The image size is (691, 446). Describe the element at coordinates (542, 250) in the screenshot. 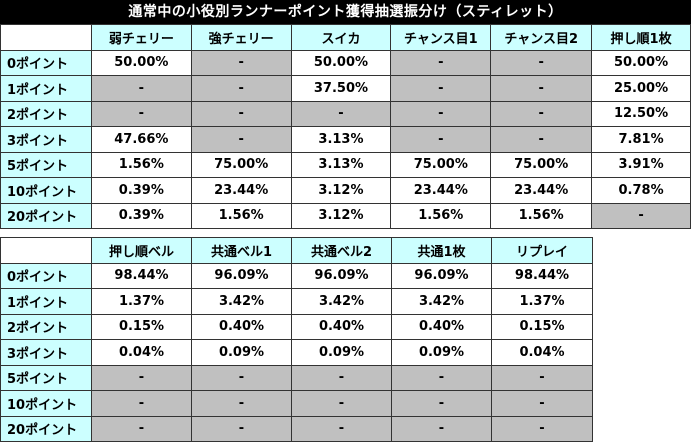

I see `column-header: リプレイ` at that location.